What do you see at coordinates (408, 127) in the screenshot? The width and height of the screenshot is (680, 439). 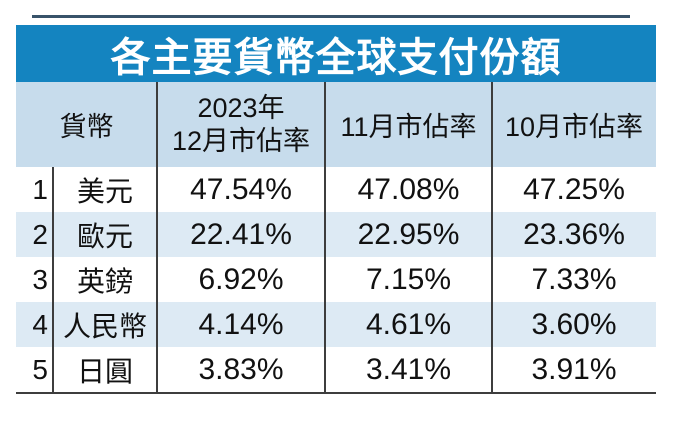 I see `column-header-nov: 11月市佔率` at bounding box center [408, 127].